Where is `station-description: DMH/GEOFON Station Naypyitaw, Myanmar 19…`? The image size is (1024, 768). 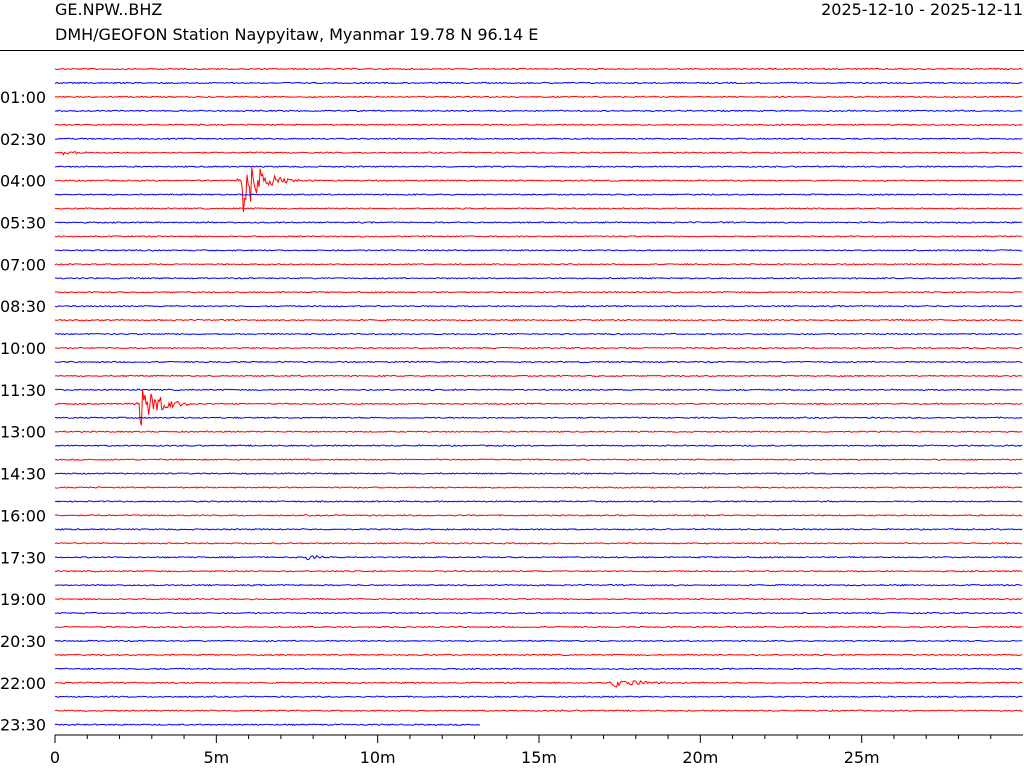 station-description: DMH/GEOFON Station Naypyitaw, Myanmar 19… is located at coordinates (297, 34).